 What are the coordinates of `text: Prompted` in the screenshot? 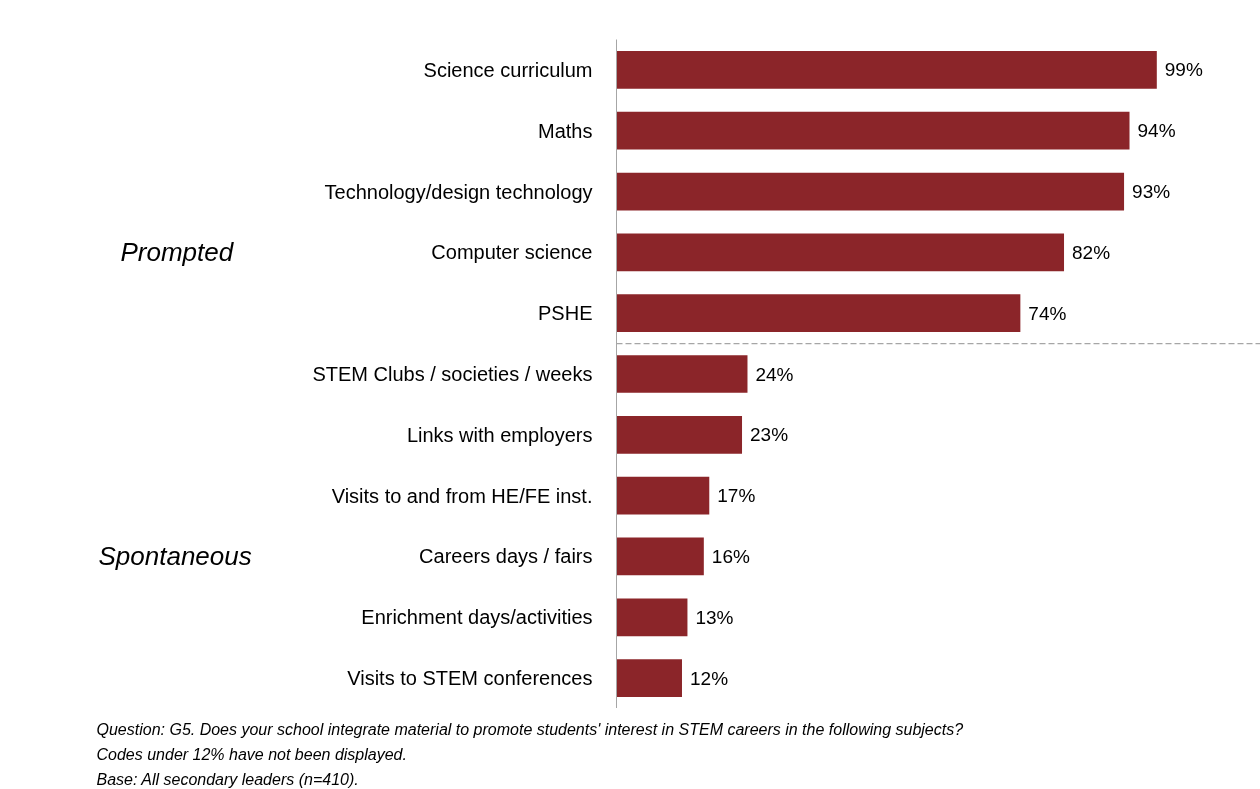 It's located at (177, 252).